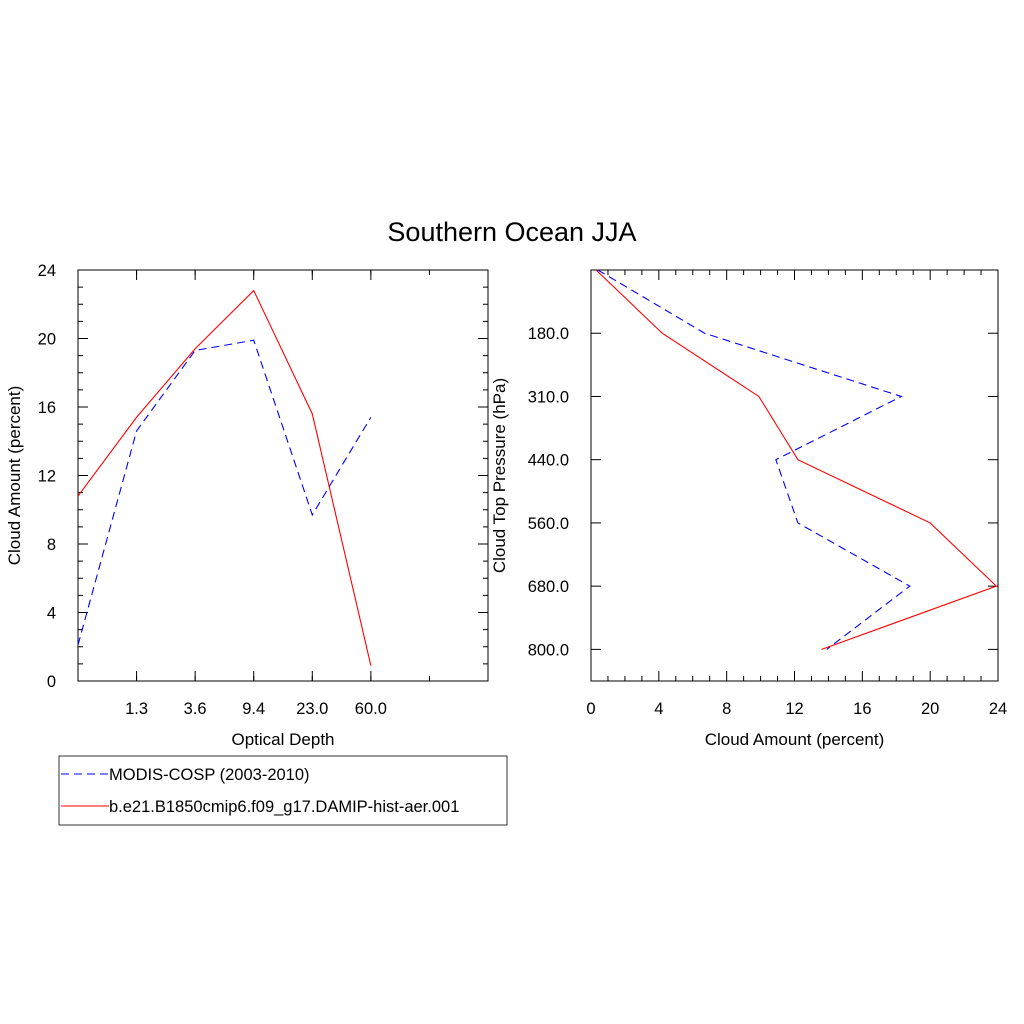 This screenshot has width=1024, height=1024. Describe the element at coordinates (726, 709) in the screenshot. I see `right-x-tick-label: 8` at that location.